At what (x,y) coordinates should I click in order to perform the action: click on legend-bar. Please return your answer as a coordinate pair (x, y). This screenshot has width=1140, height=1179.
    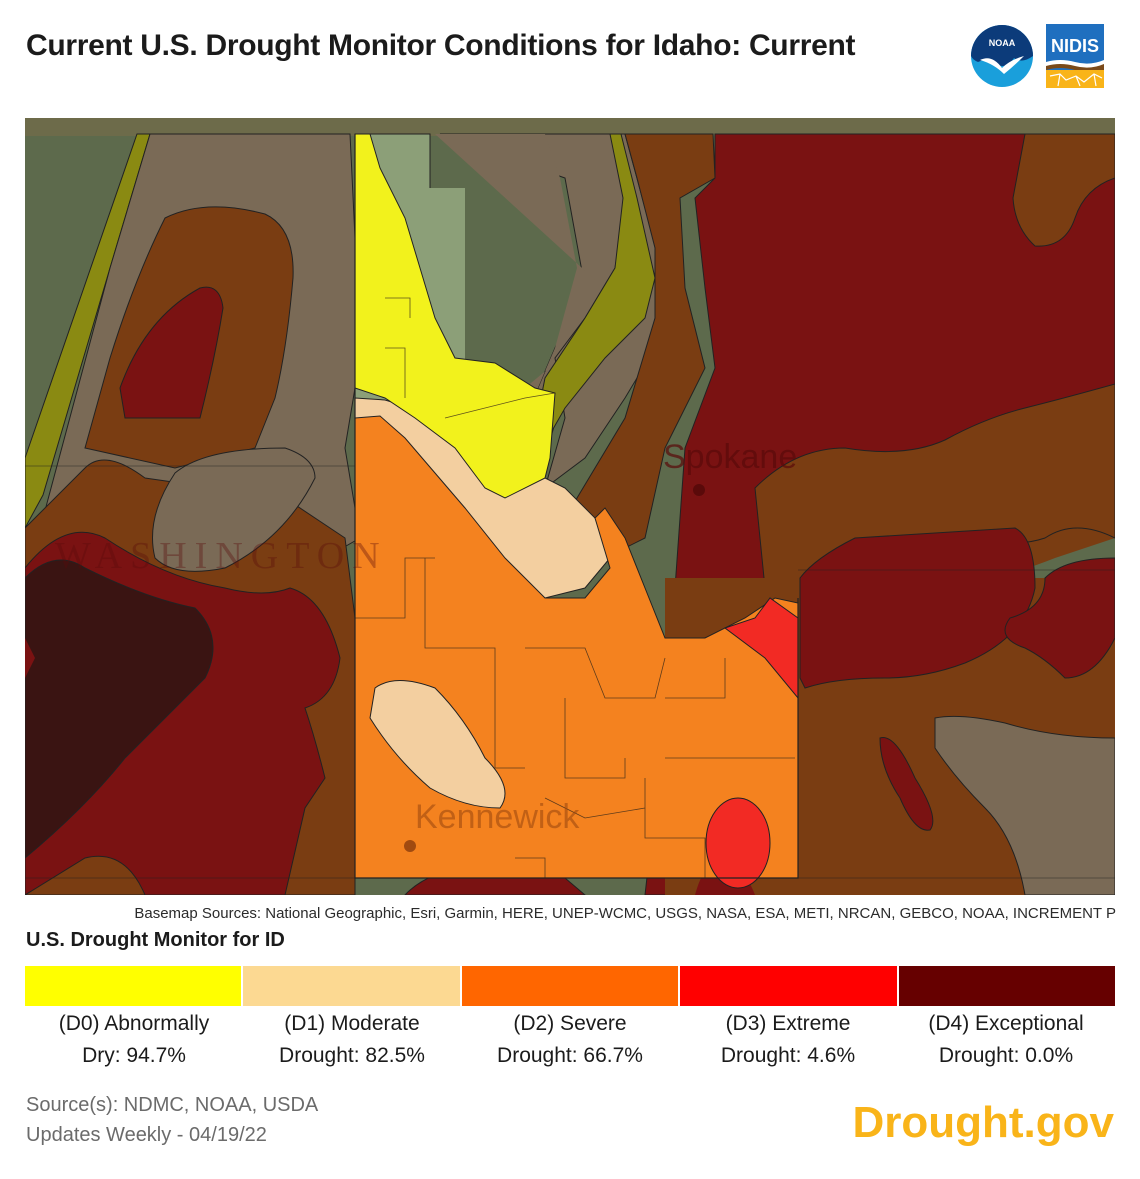
    Looking at the image, I should click on (570, 986).